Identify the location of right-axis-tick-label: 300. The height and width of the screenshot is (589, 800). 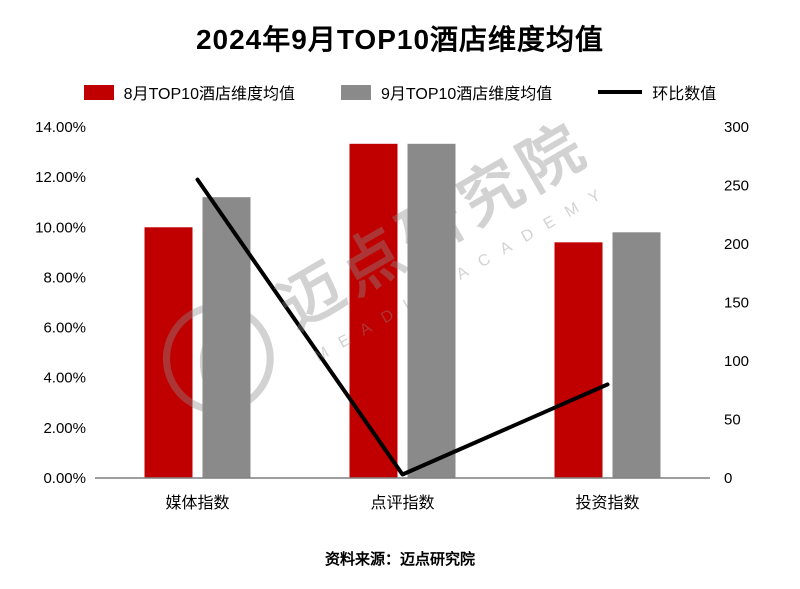
(736, 127).